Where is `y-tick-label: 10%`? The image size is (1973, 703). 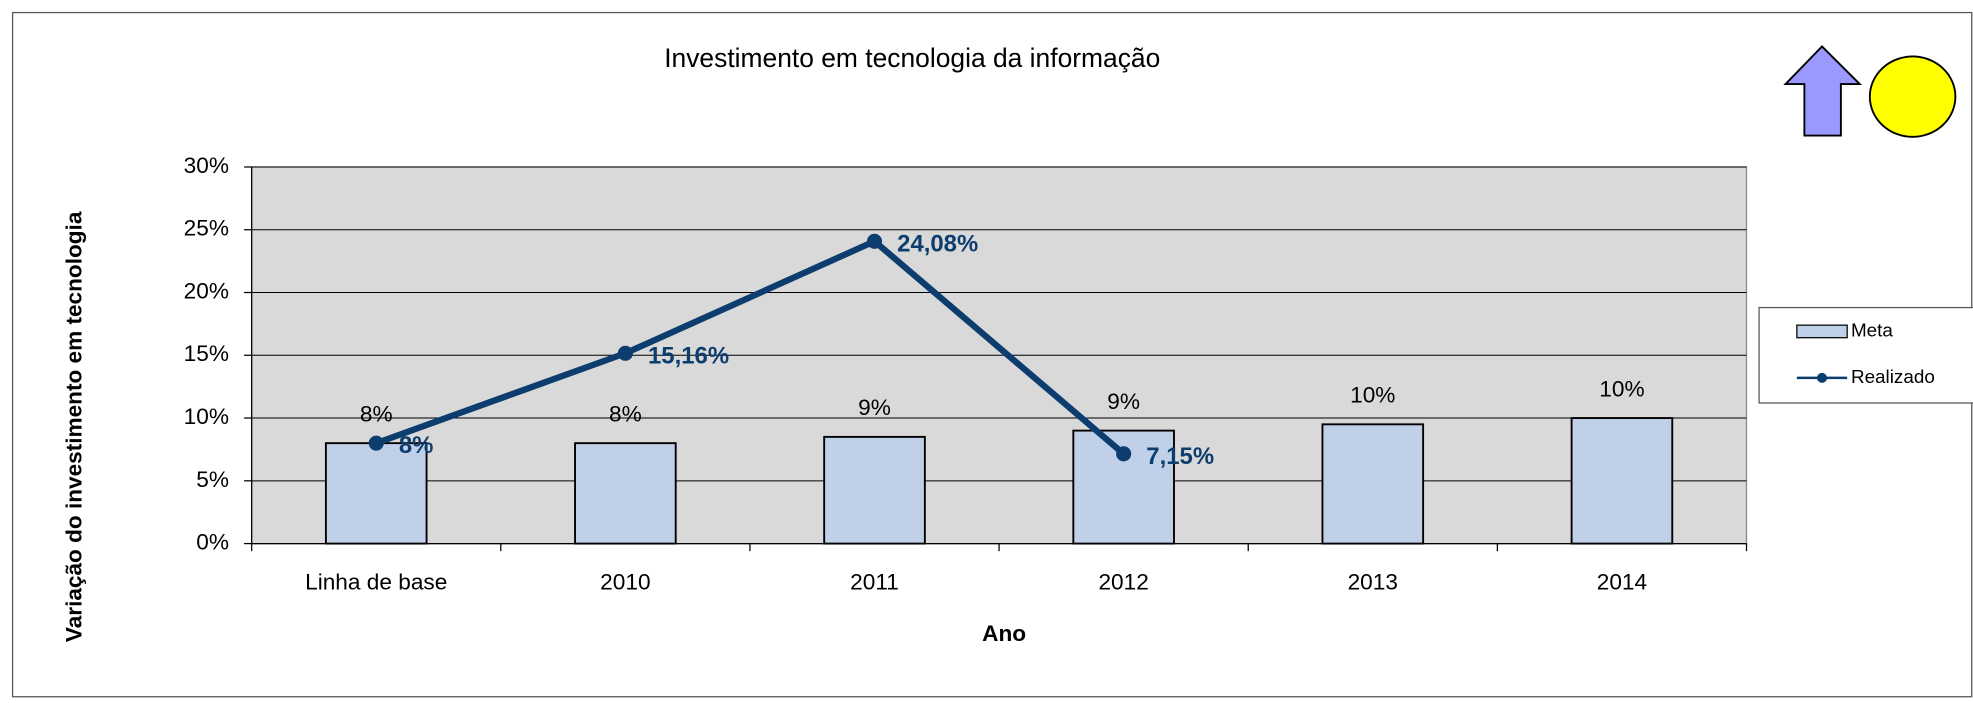
y-tick-label: 10% is located at coordinates (206, 416).